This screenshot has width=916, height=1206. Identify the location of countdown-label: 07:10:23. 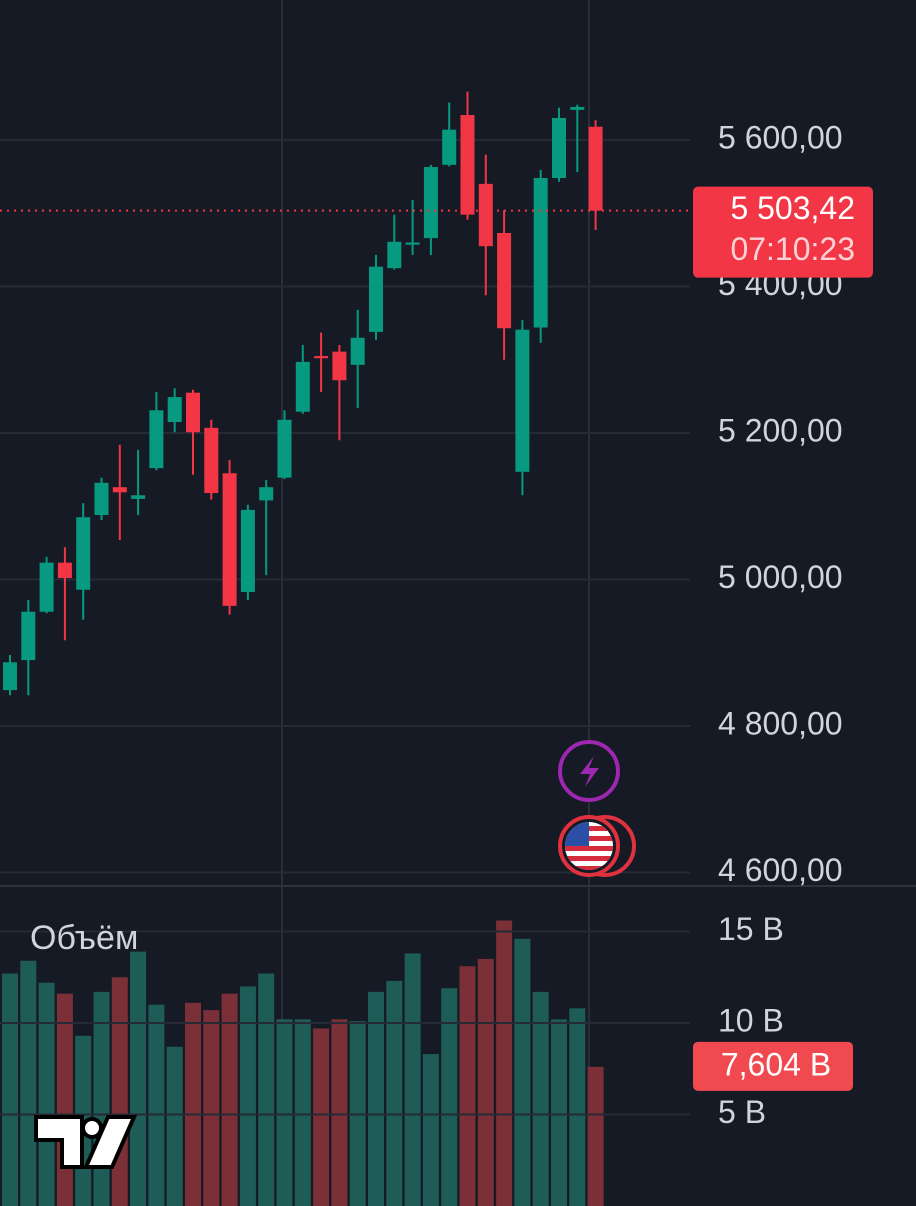
(792, 249).